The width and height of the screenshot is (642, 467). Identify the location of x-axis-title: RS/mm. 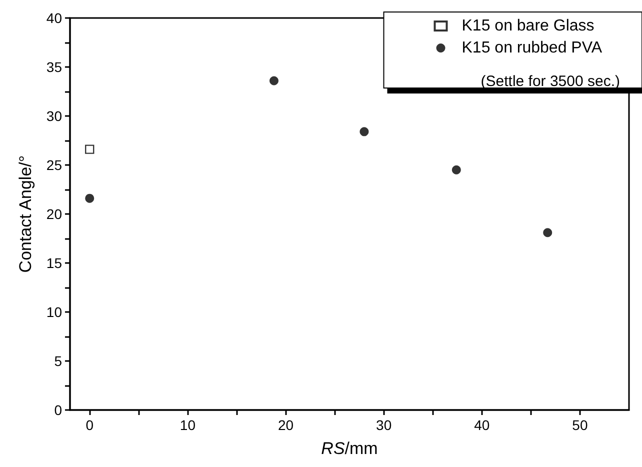
(349, 448).